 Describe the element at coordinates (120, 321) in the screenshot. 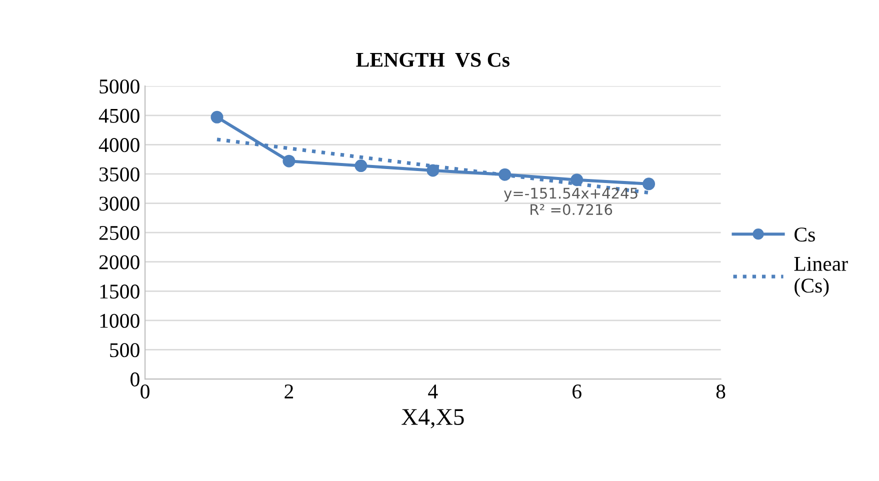

I see `y-tick-label: 1000` at that location.